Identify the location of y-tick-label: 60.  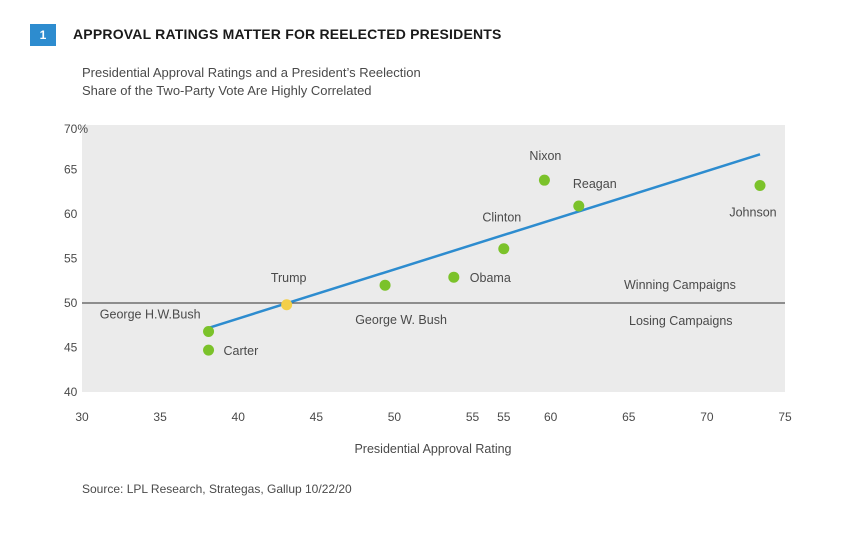
(71, 214).